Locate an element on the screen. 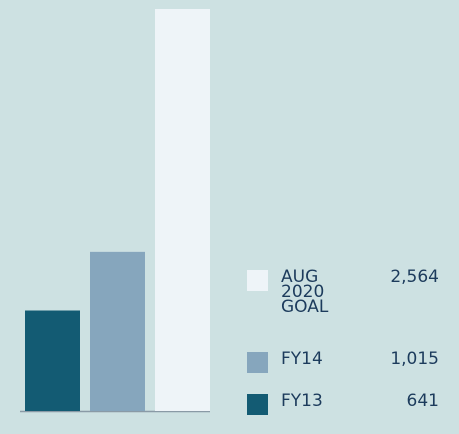 This screenshot has height=434, width=459. value-label: 641 is located at coordinates (422, 401).